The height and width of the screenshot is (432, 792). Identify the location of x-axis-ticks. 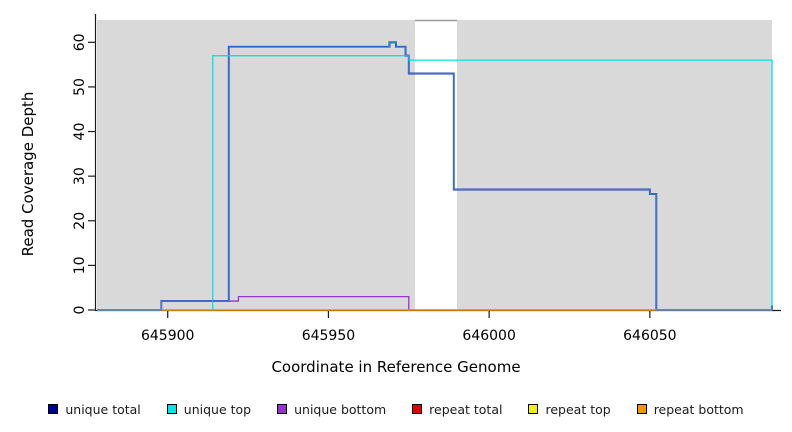
(409, 314).